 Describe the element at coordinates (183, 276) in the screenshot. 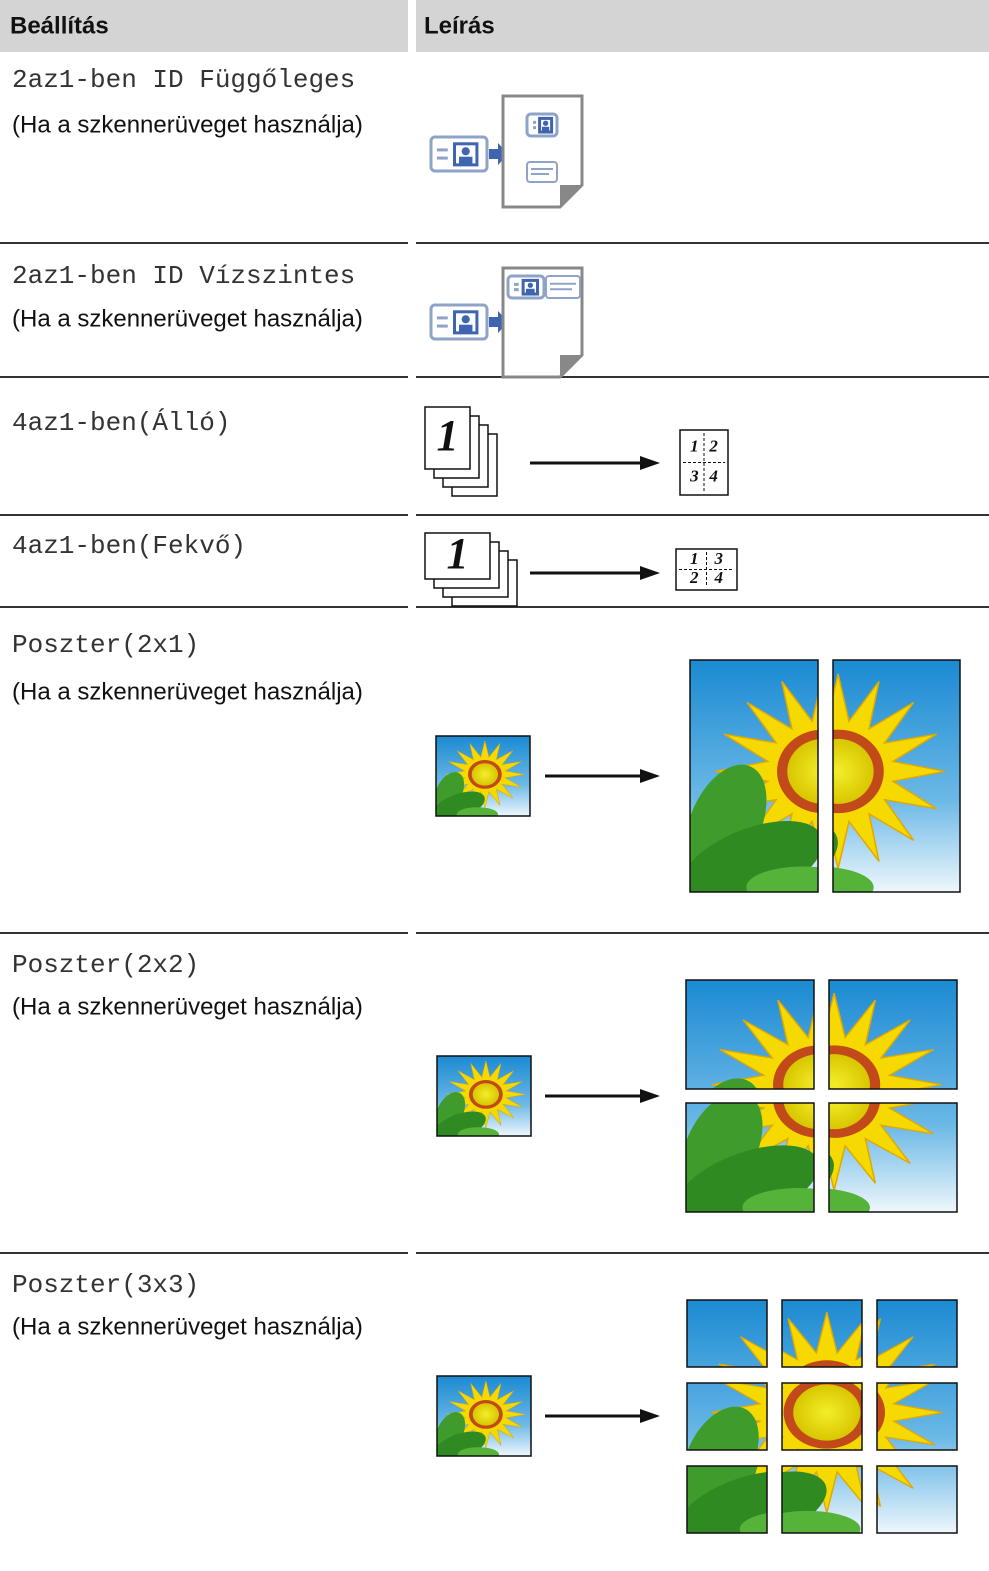

I see `setting-name: 2az1-ben ID Vízszintes` at that location.